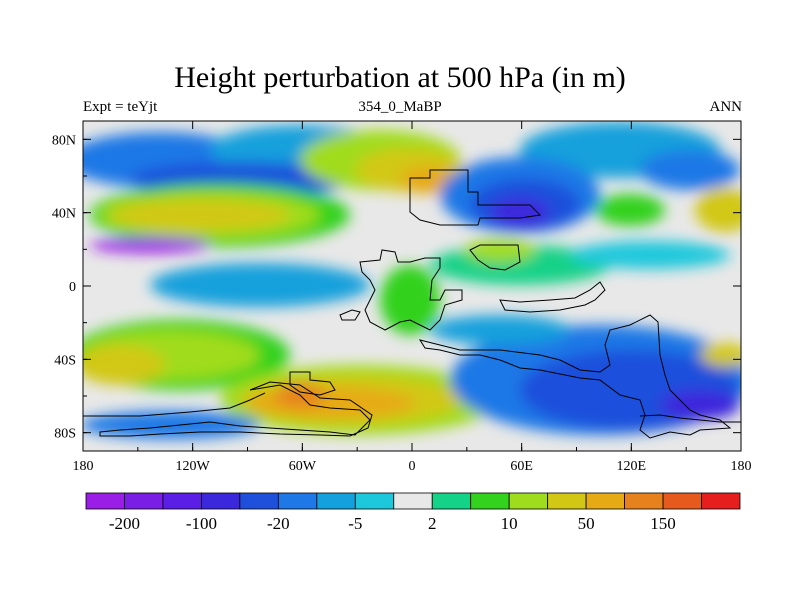  What do you see at coordinates (201, 523) in the screenshot?
I see `colorbar-label: -100` at bounding box center [201, 523].